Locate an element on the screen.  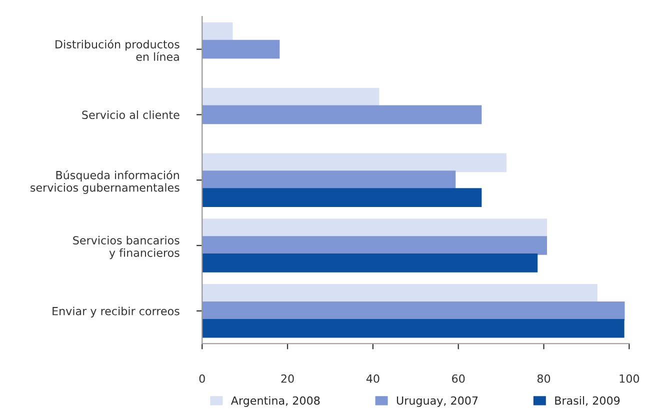
x-tick-label: 40 is located at coordinates (373, 378).